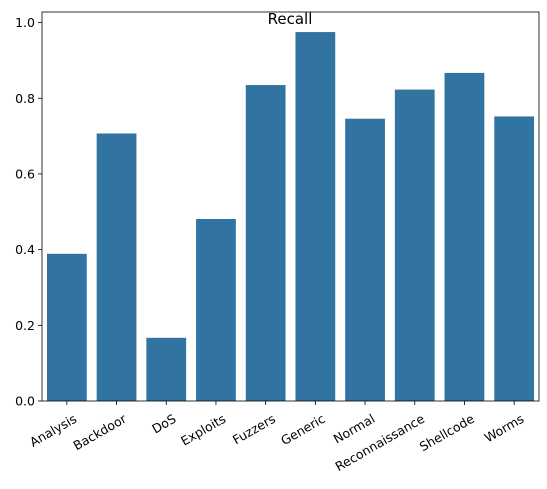 This screenshot has height=489, width=547. What do you see at coordinates (25, 98) in the screenshot?
I see `y-tick-label: 0.8` at bounding box center [25, 98].